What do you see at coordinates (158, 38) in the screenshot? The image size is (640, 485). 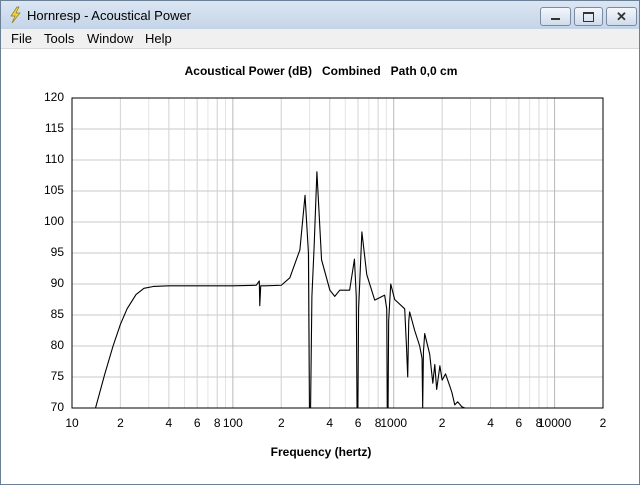 I see `menu-item: Help` at bounding box center [158, 38].